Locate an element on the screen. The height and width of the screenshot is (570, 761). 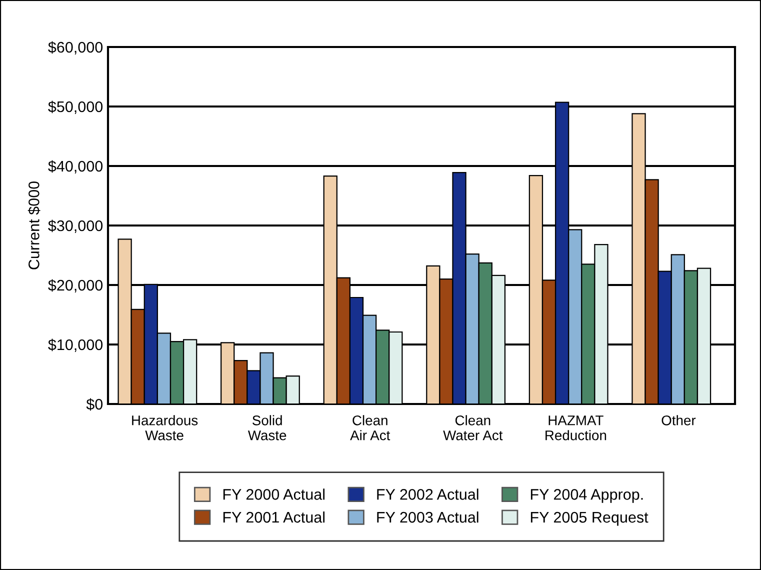
y-tick-label: $30,000 is located at coordinates (75, 226).